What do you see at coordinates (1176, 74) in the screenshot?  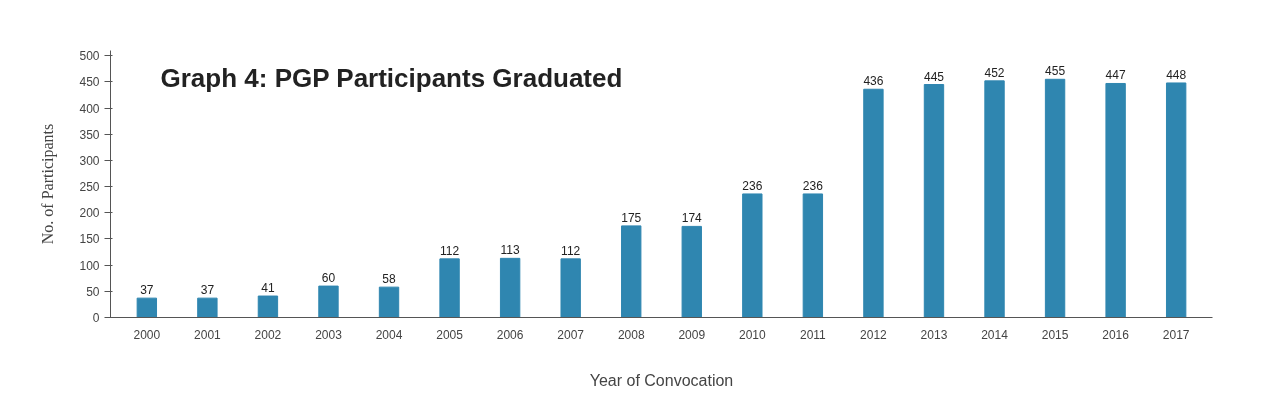 I see `data-label: 448` at bounding box center [1176, 74].